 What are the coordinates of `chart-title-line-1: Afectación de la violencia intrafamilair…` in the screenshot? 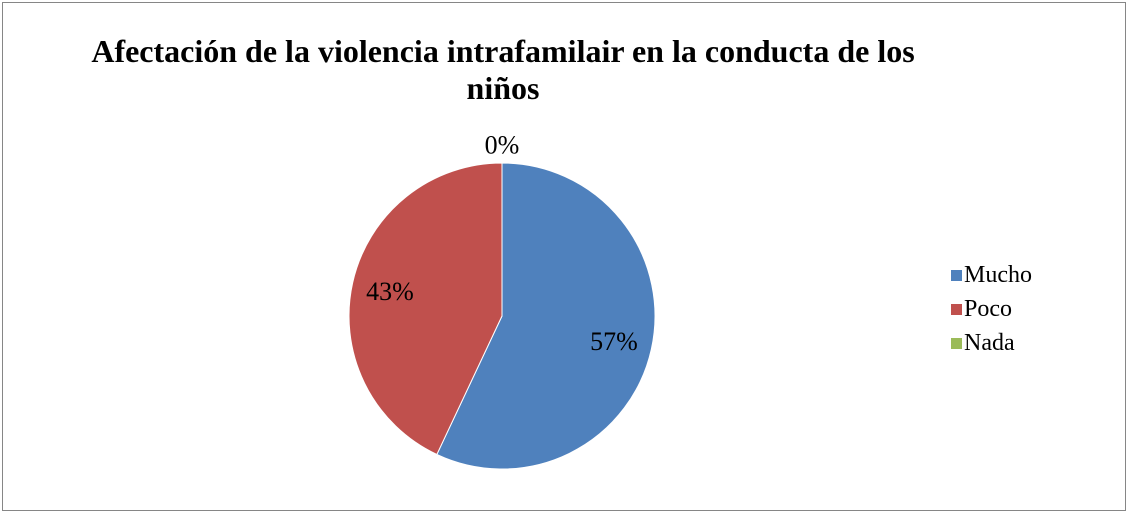 It's located at (503, 51).